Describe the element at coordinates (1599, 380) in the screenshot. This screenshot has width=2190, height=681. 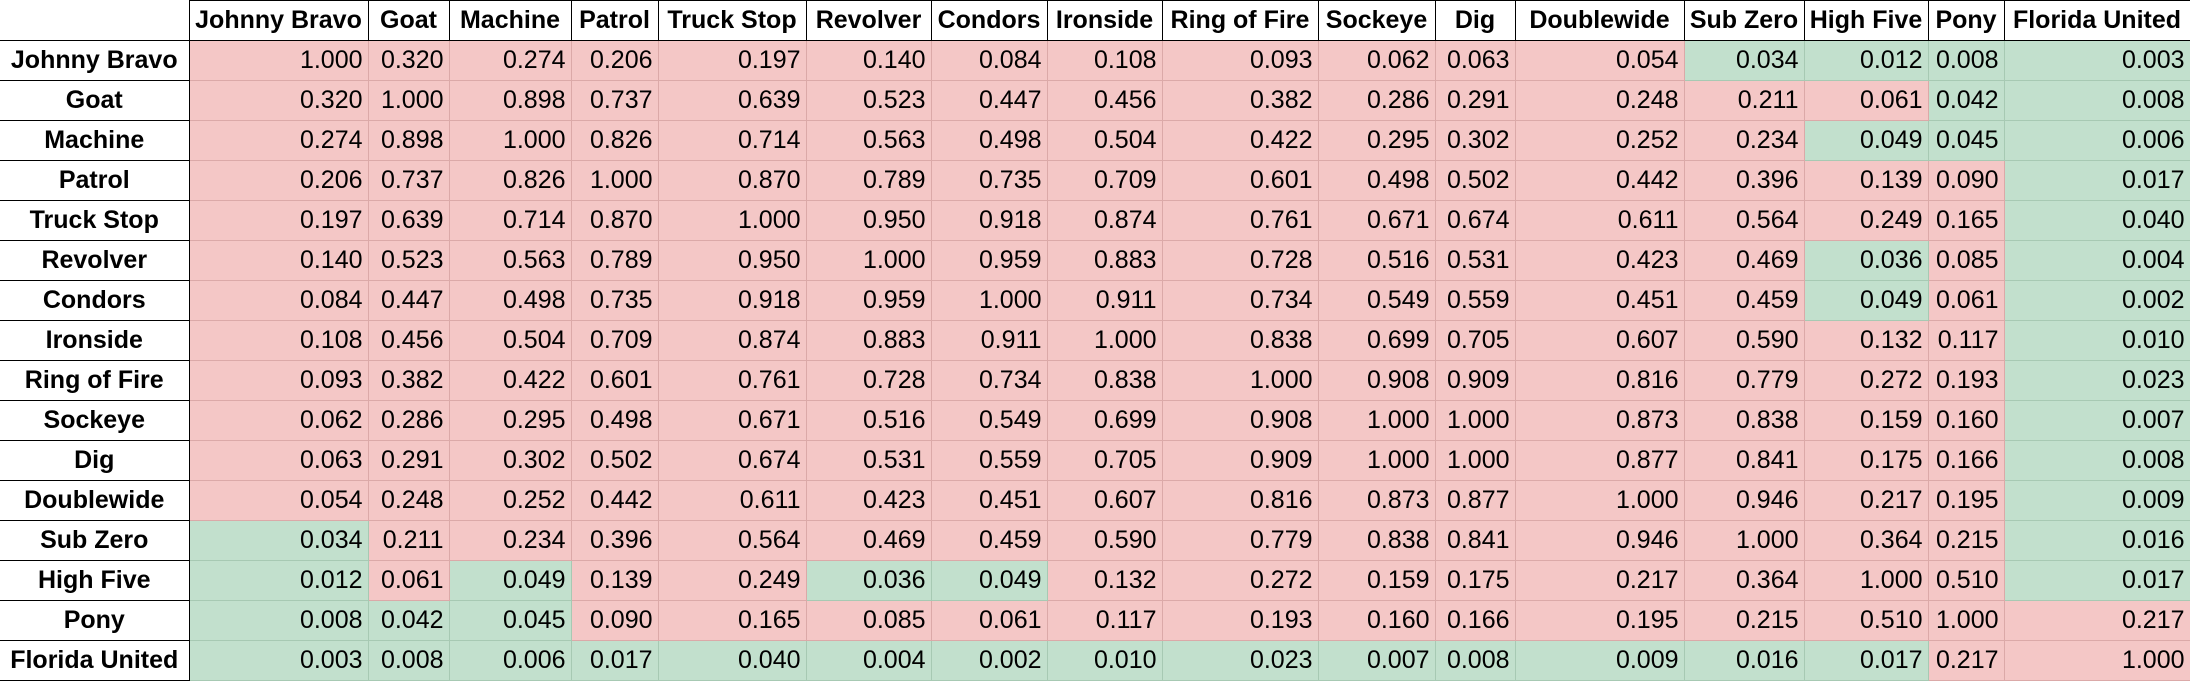
I see `matrix-cell: 0.816` at that location.